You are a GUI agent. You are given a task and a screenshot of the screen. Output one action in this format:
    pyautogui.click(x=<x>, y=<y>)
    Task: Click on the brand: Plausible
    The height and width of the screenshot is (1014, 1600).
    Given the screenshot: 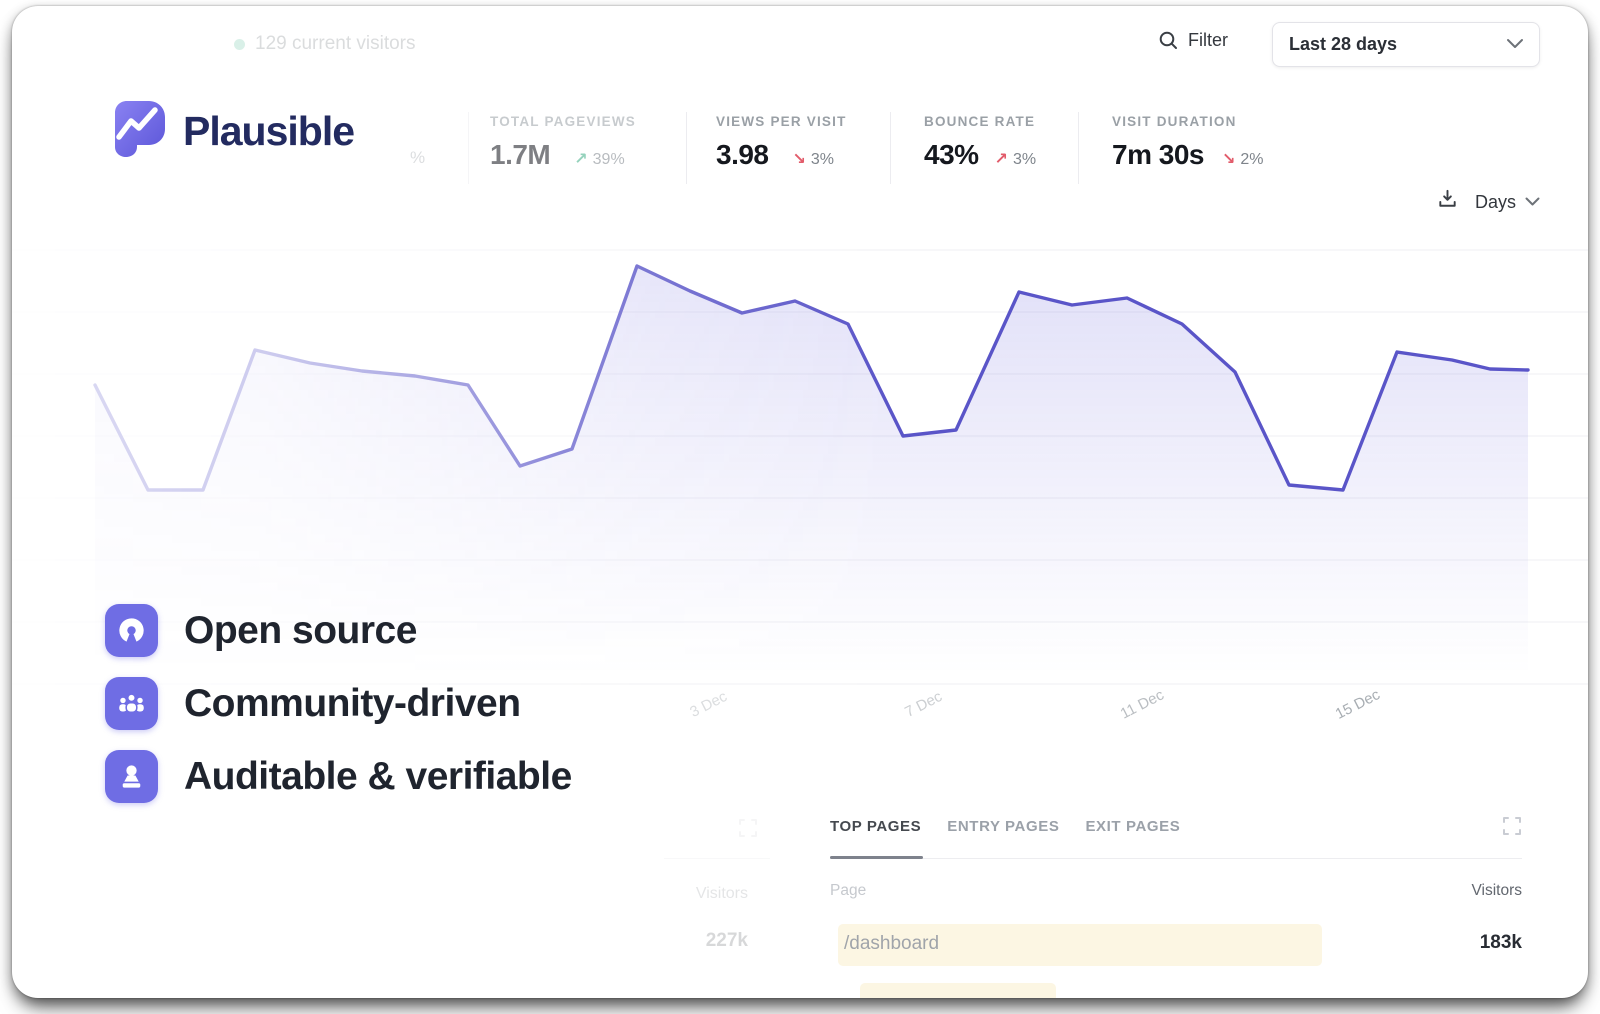 What is the action you would take?
    pyautogui.click(x=230, y=131)
    